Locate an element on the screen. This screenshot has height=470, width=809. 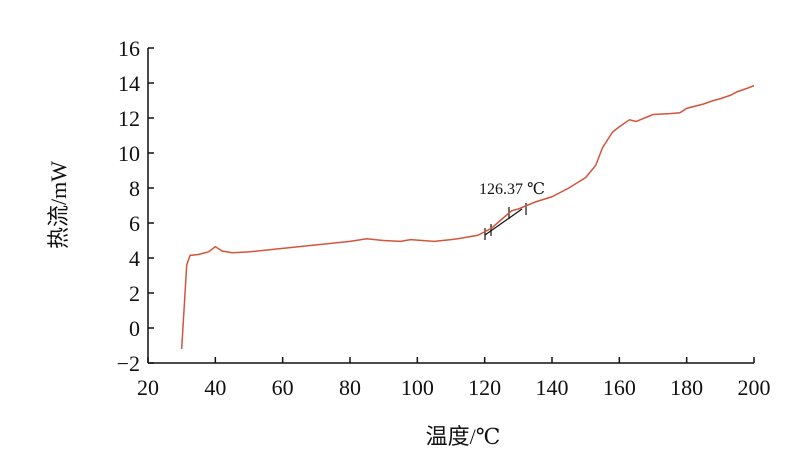
y-tick-label: 6 is located at coordinates (134, 223).